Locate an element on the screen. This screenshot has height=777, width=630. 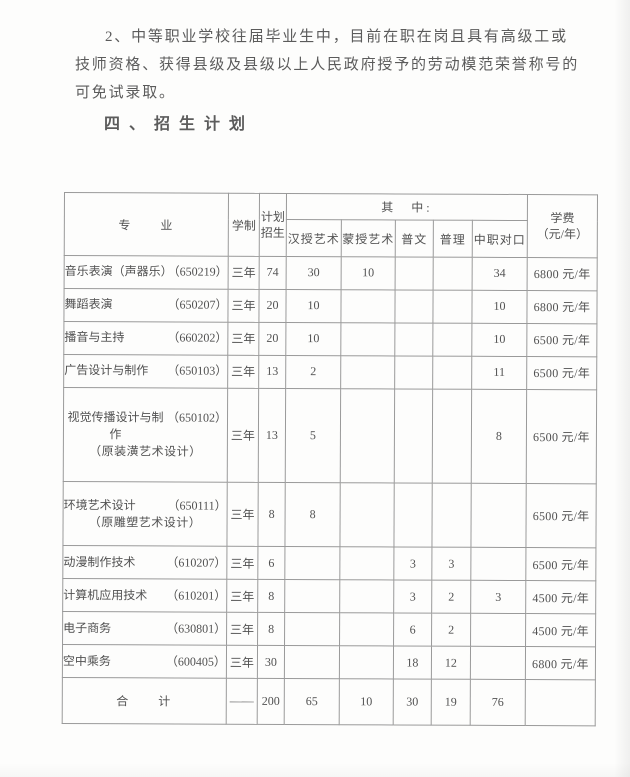
cell-han: 2 is located at coordinates (313, 372).